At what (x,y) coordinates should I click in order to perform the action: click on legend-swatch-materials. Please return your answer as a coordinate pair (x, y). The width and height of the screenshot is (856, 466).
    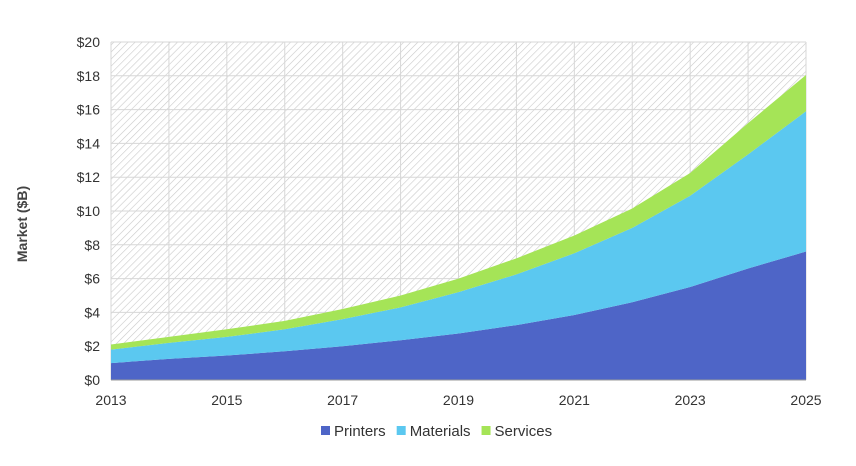
    Looking at the image, I should click on (401, 430).